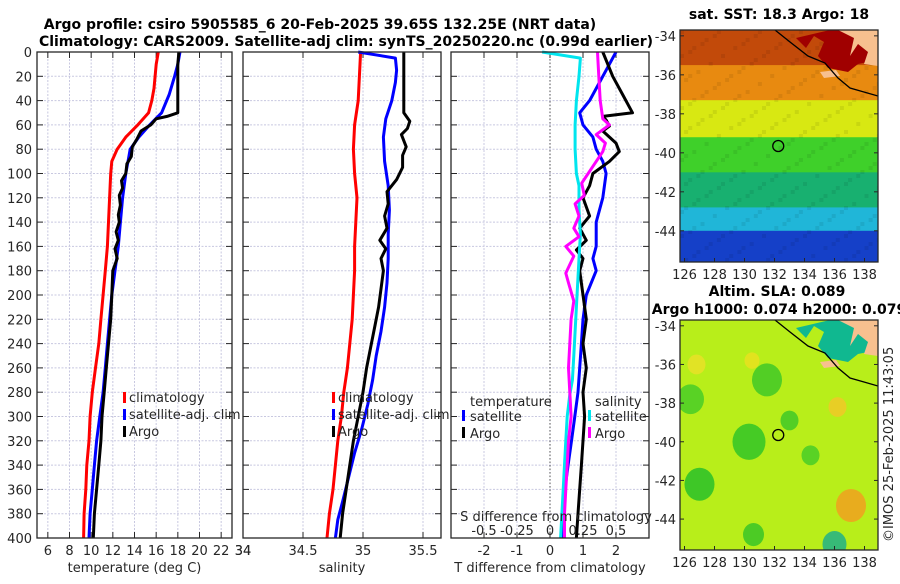 Image resolution: width=900 pixels, height=584 pixels. What do you see at coordinates (779, 435) in the screenshot?
I see `map-content` at bounding box center [779, 435].